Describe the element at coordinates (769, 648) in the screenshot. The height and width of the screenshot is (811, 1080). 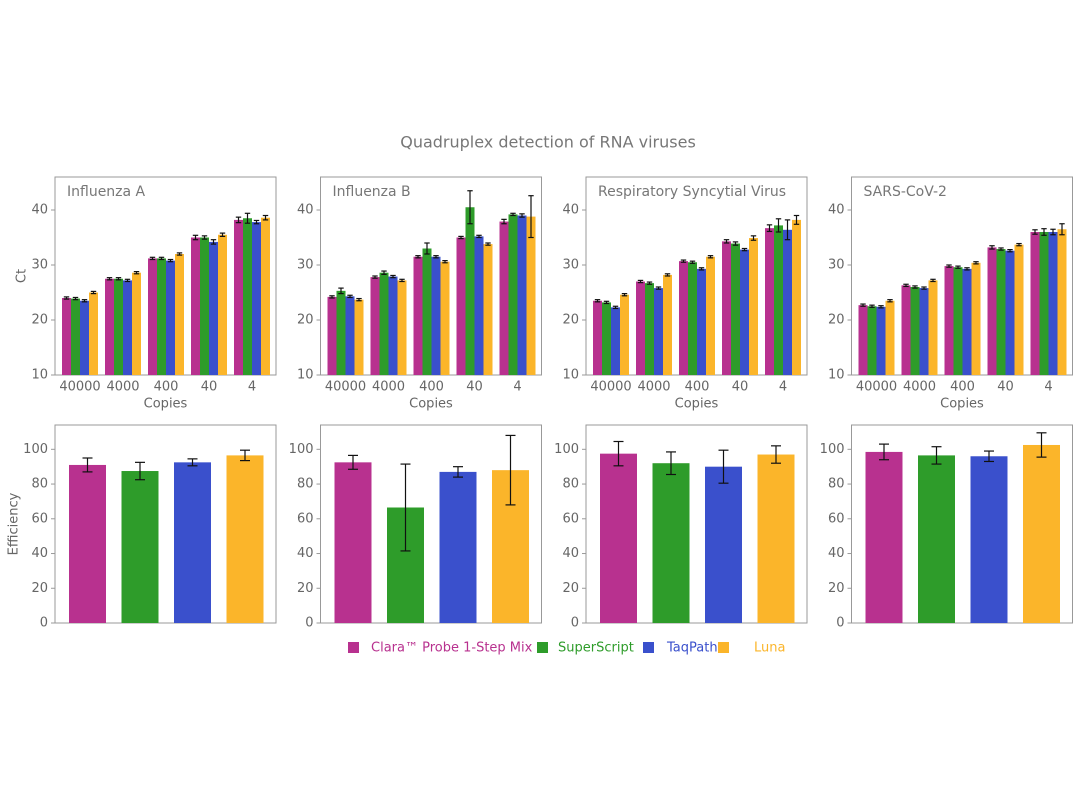
I see `legend-label: Luna` at that location.